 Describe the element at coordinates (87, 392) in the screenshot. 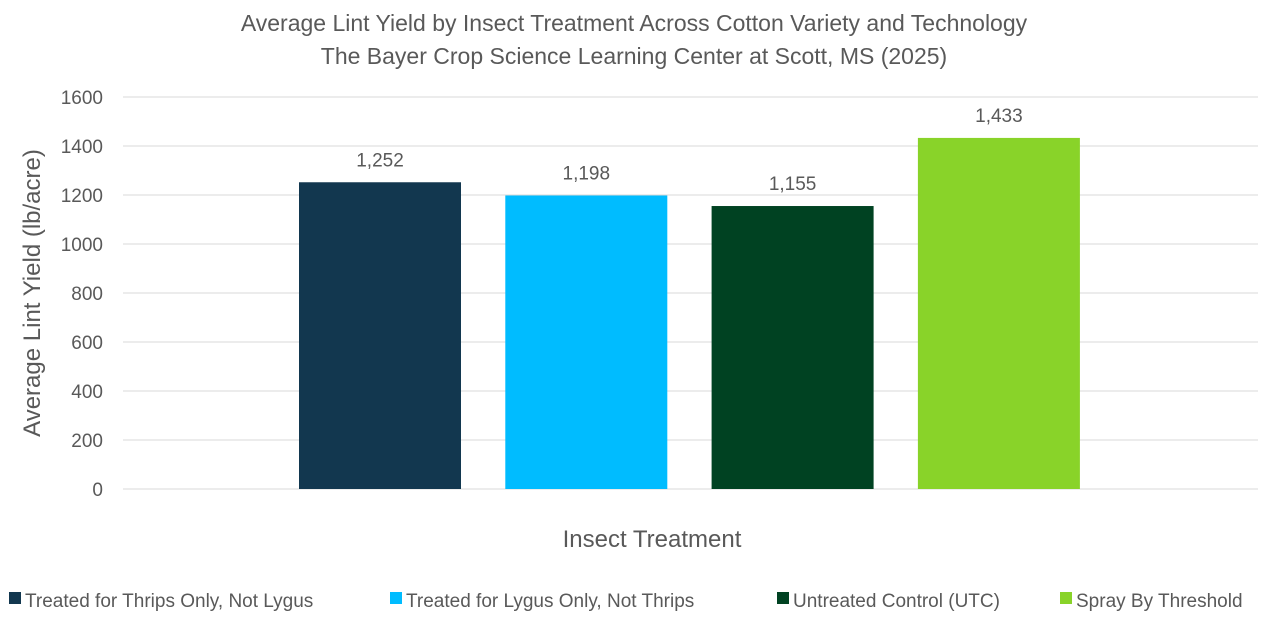

I see `y-tick-label: 400` at that location.